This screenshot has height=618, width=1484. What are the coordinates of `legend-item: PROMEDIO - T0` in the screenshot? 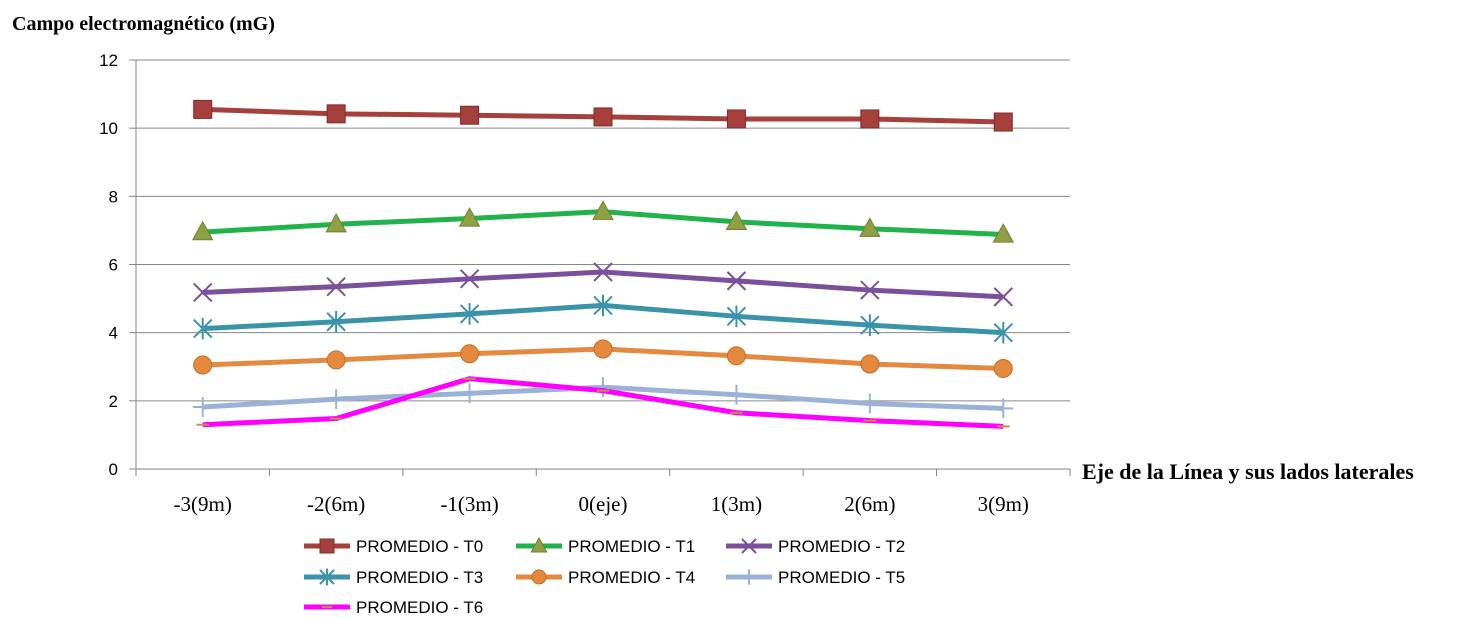 It's located at (393, 546).